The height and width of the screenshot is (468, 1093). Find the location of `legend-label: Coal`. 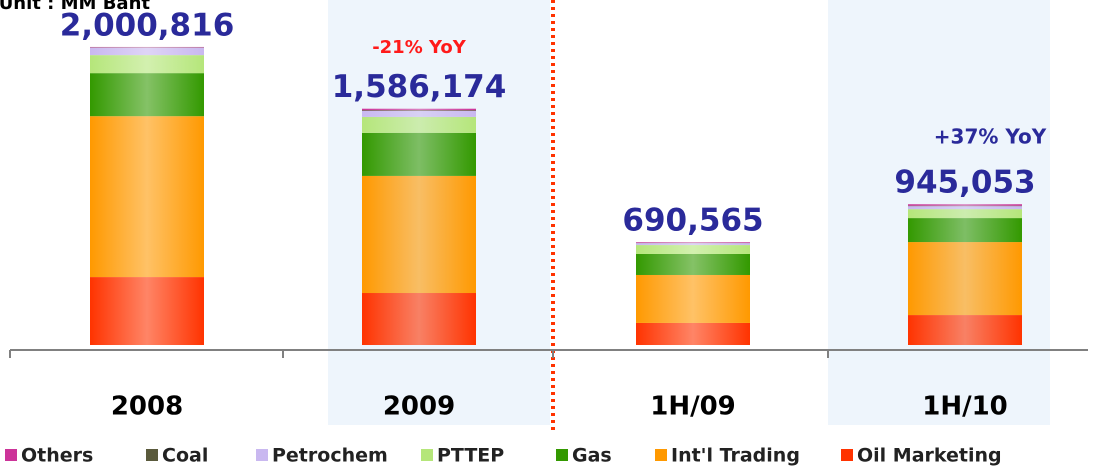

legend-label: Coal is located at coordinates (185, 456).